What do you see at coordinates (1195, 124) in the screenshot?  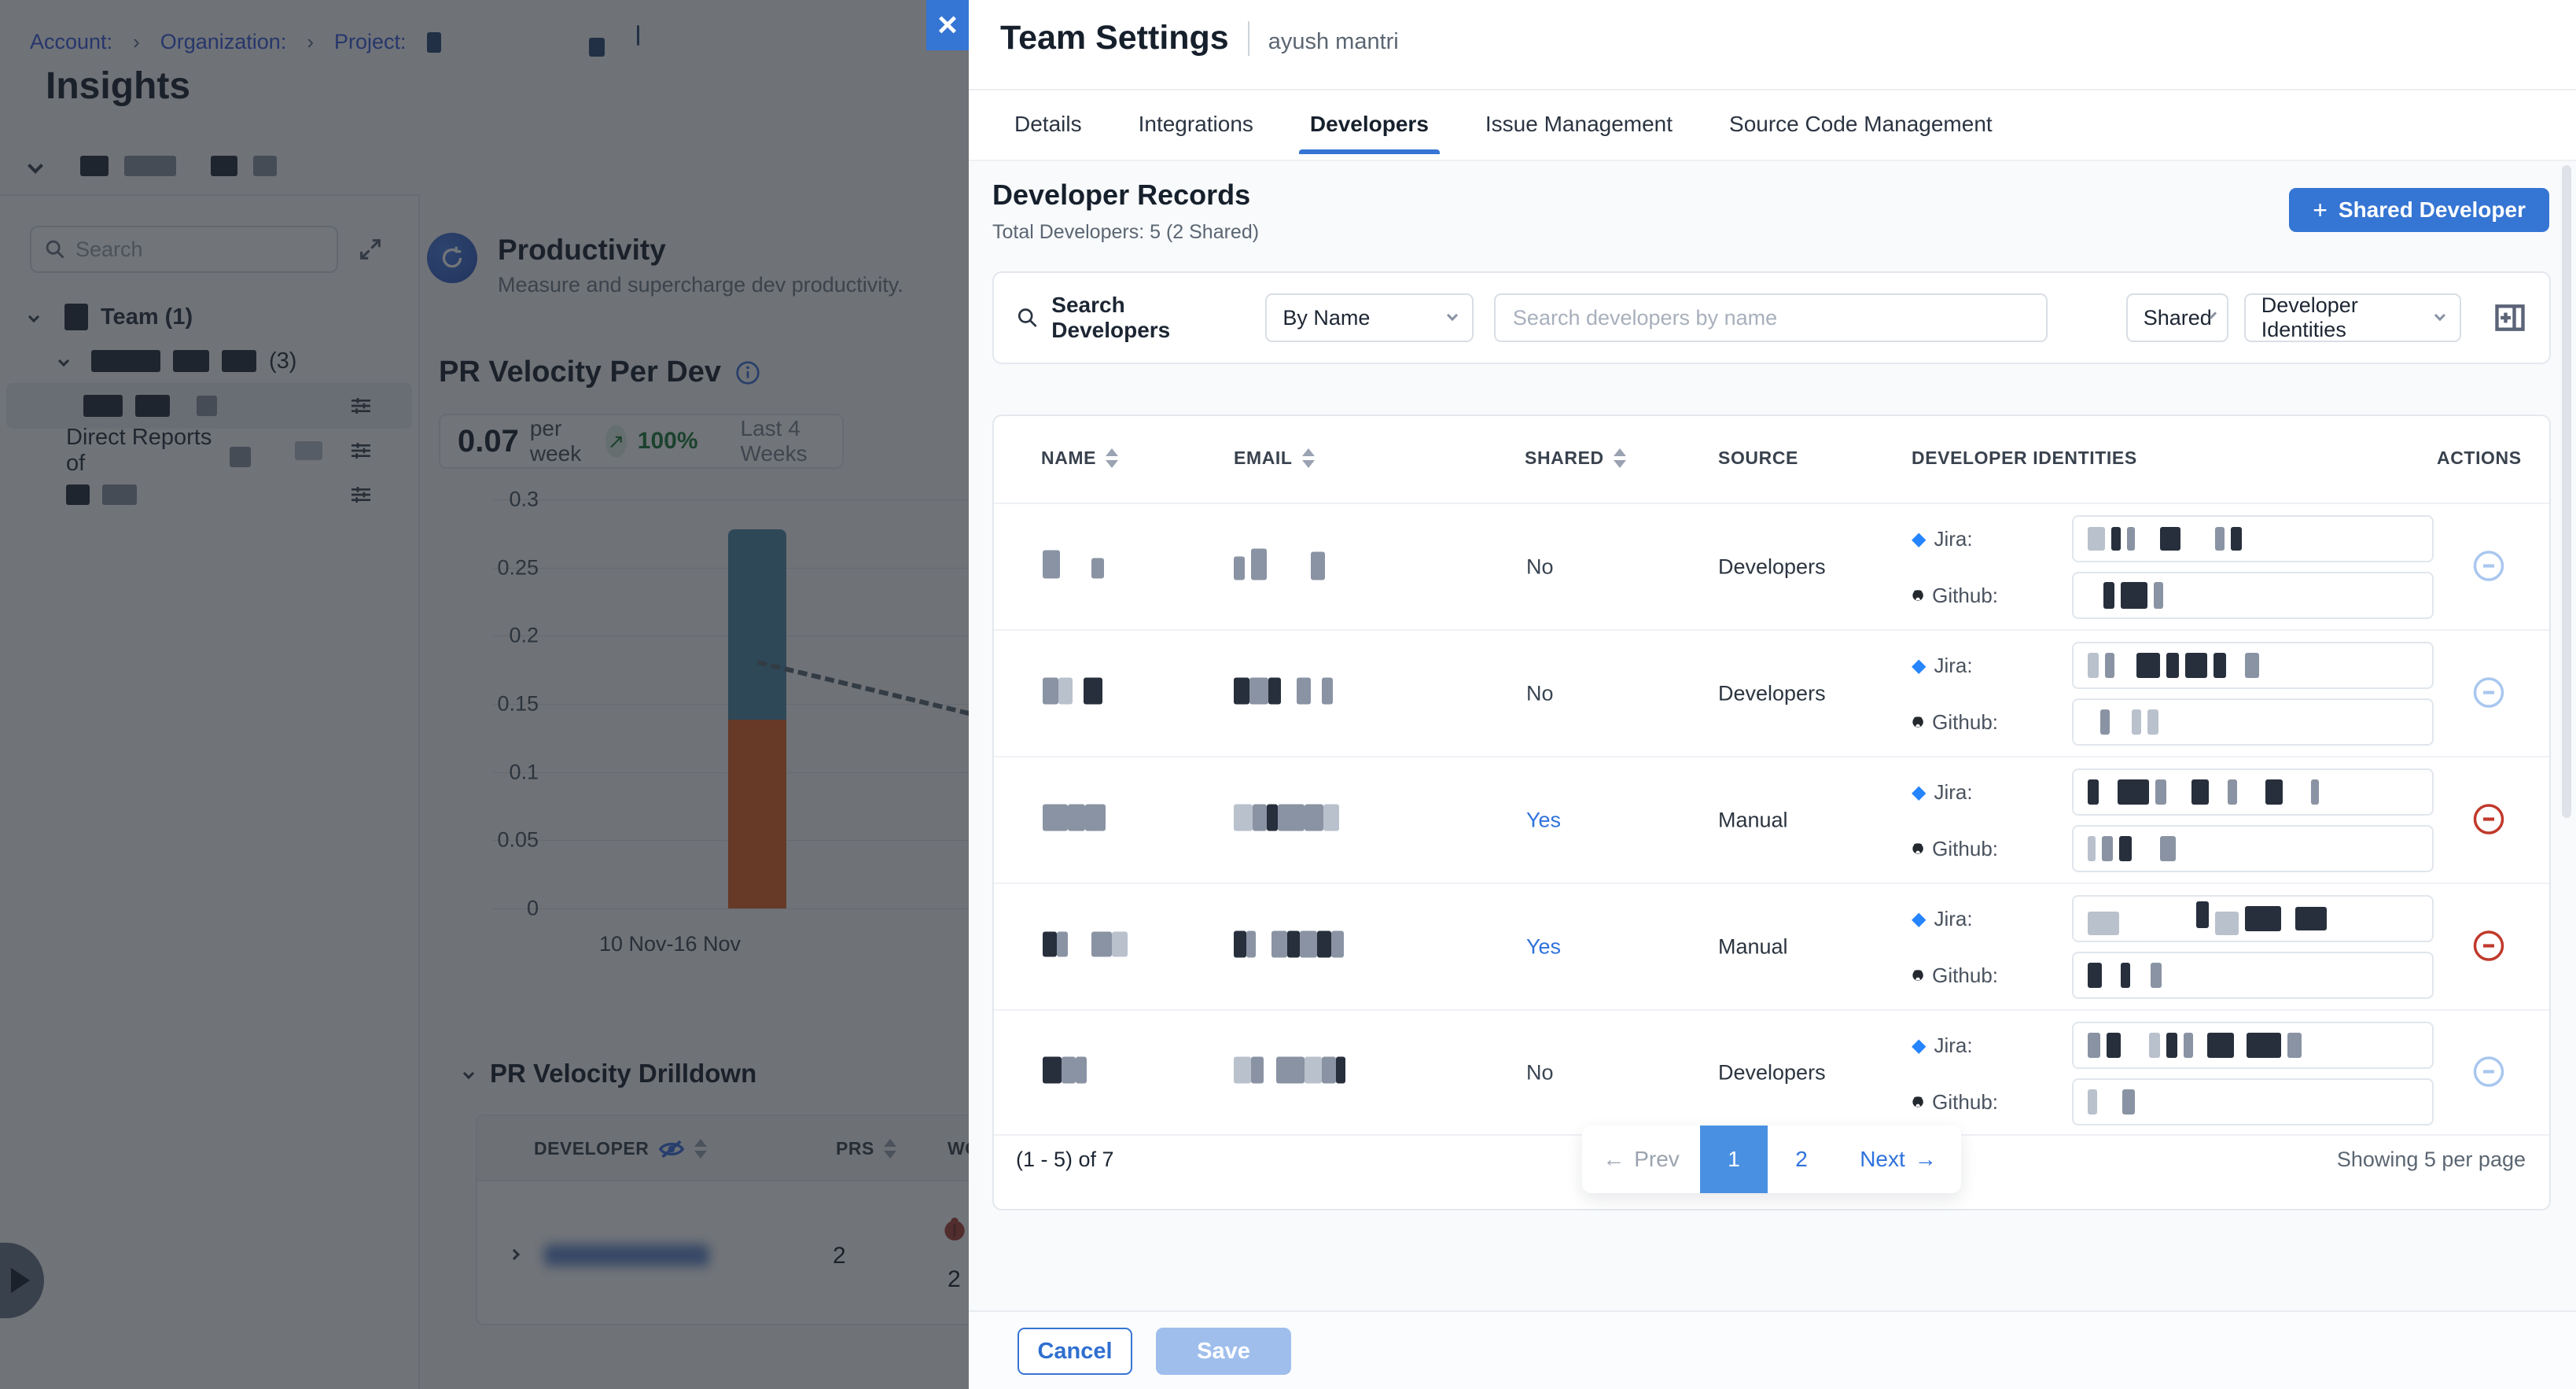 I see `tab-integrations: Integrations` at bounding box center [1195, 124].